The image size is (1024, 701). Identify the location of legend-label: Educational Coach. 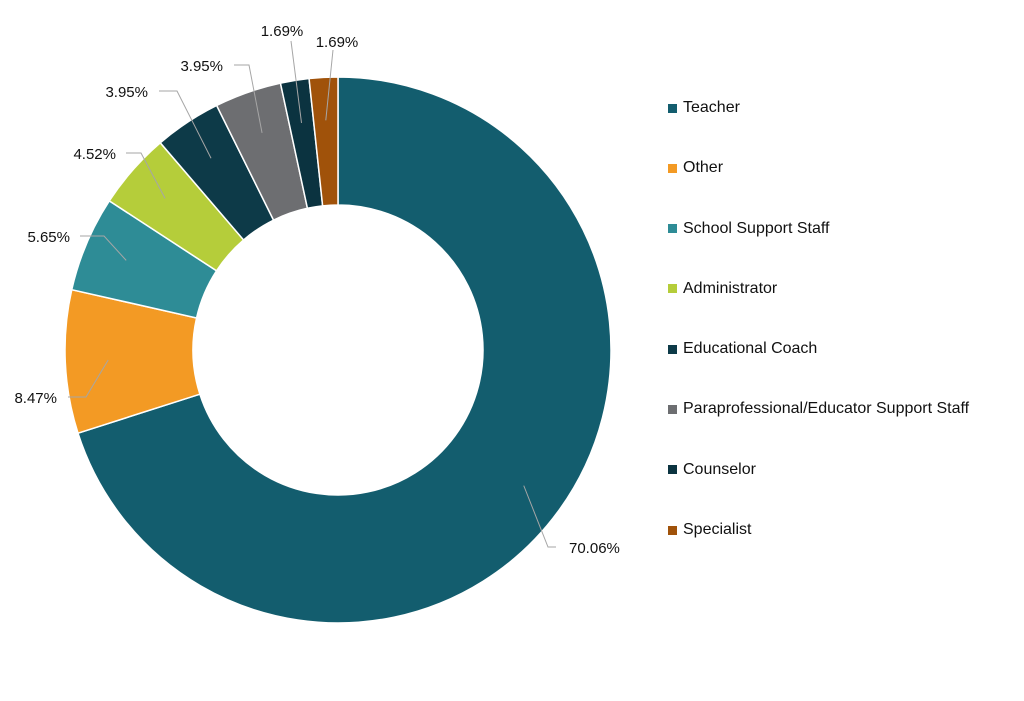
(750, 349).